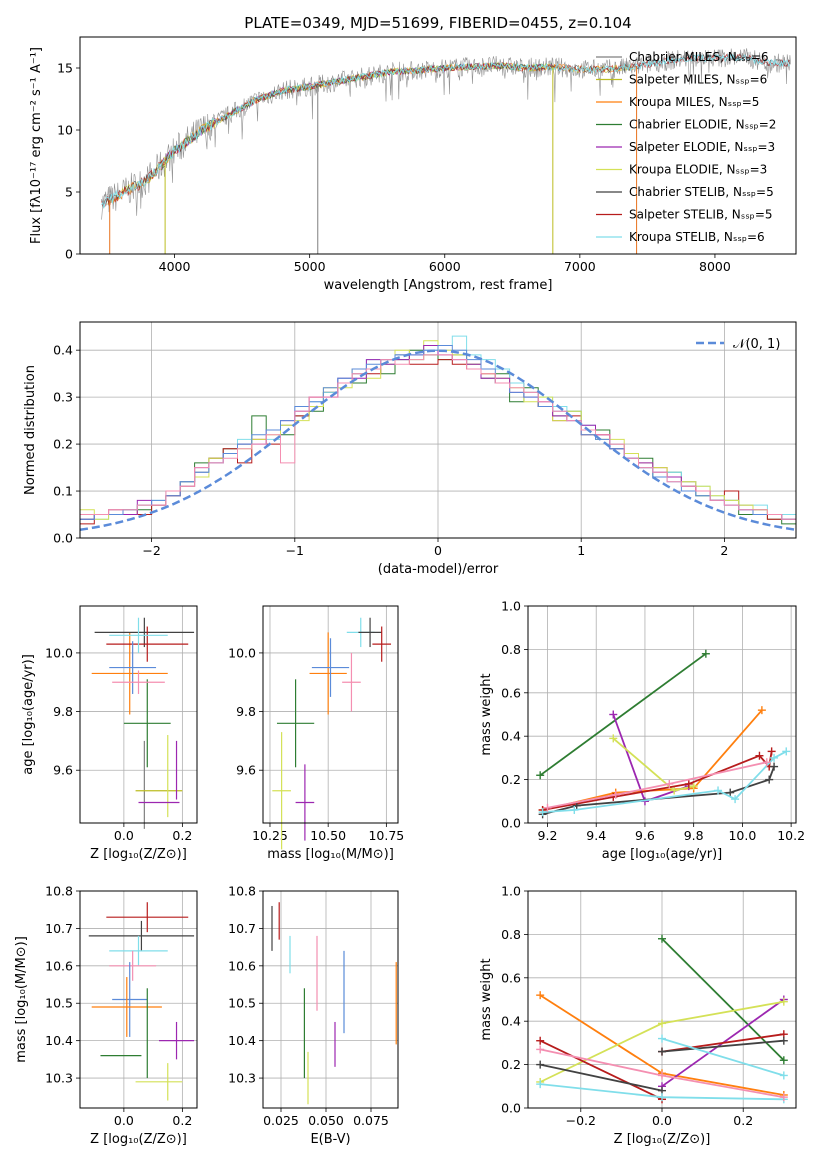  Describe the element at coordinates (662, 854) in the screenshot. I see `x-axis-label: age [log₁₀(age/yr)]` at that location.